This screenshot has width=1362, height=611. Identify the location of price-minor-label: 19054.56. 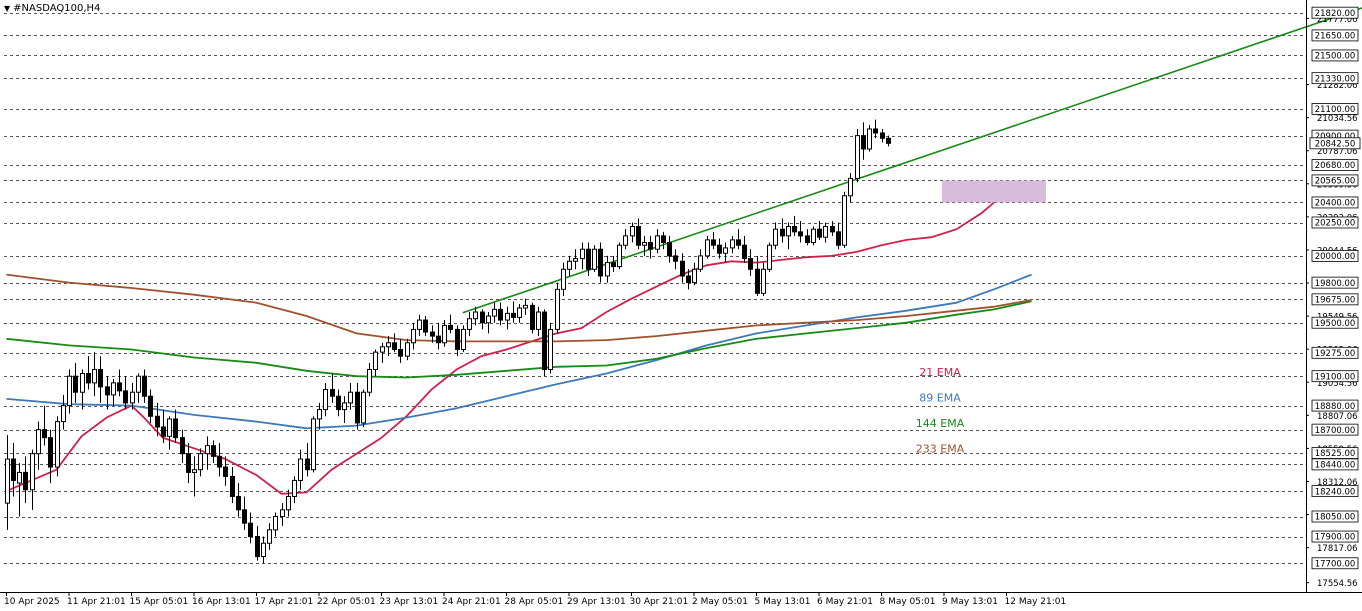
(1337, 384).